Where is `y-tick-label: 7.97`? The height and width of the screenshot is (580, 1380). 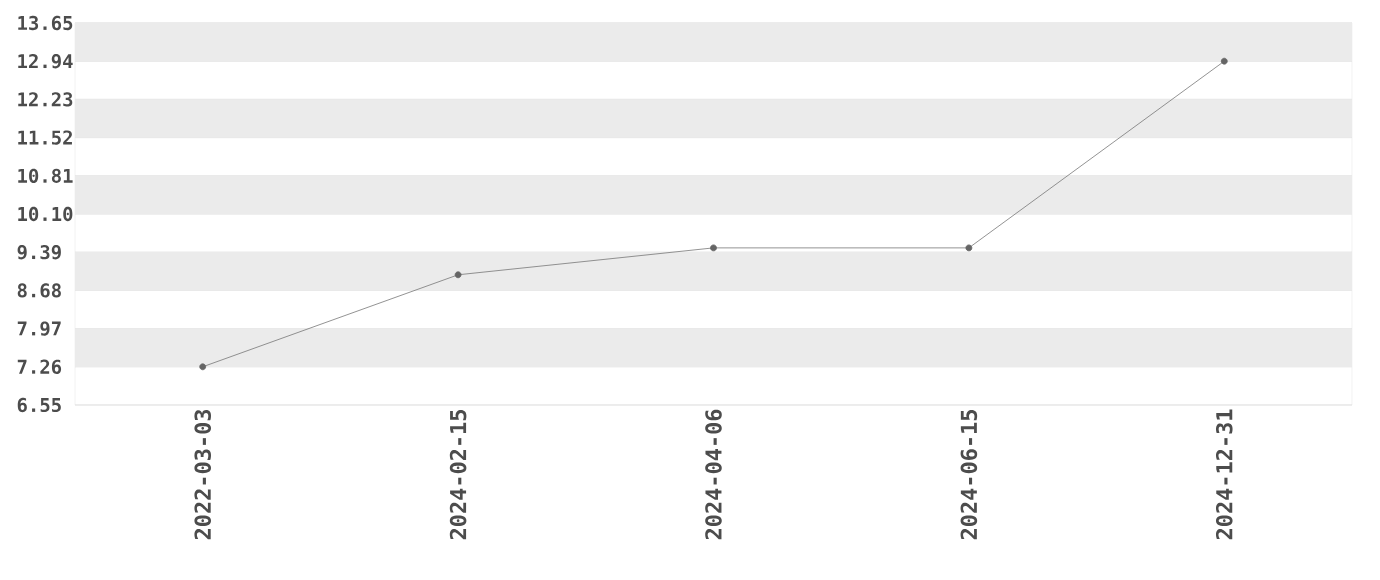
y-tick-label: 7.97 is located at coordinates (39, 328).